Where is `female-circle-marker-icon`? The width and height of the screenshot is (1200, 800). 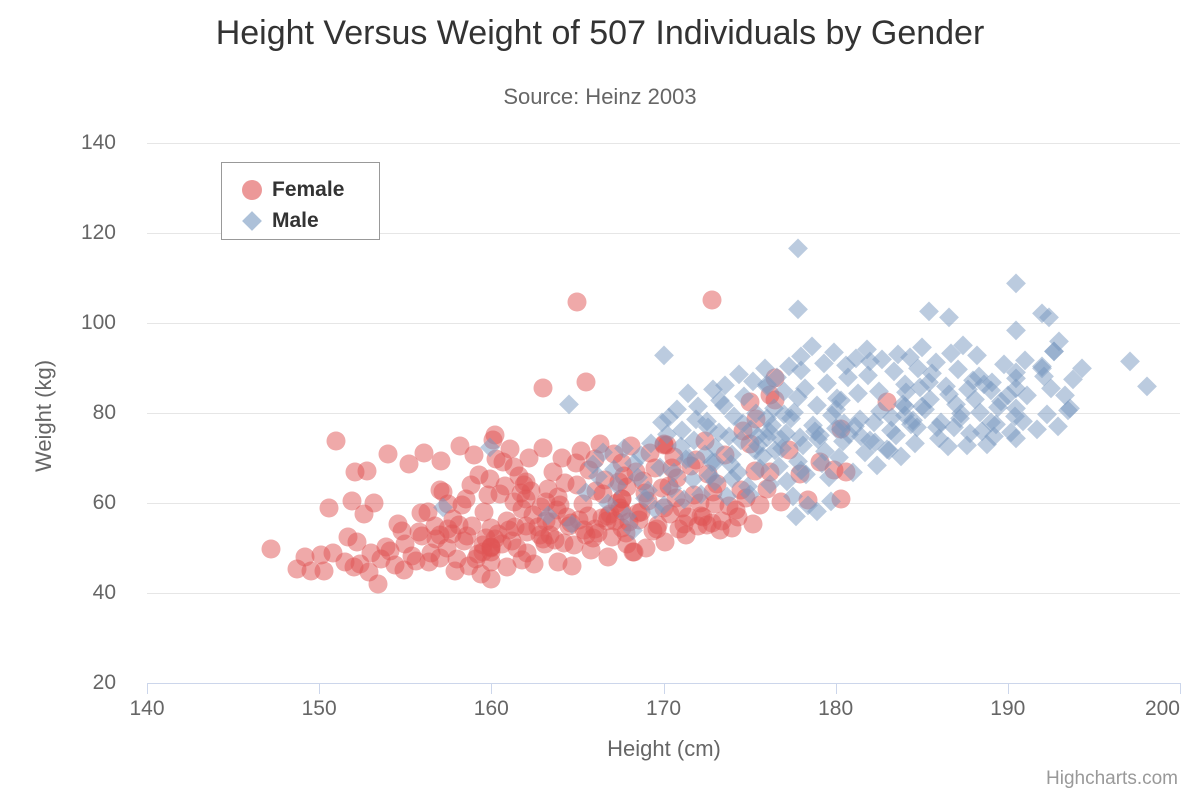
female-circle-marker-icon is located at coordinates (252, 190).